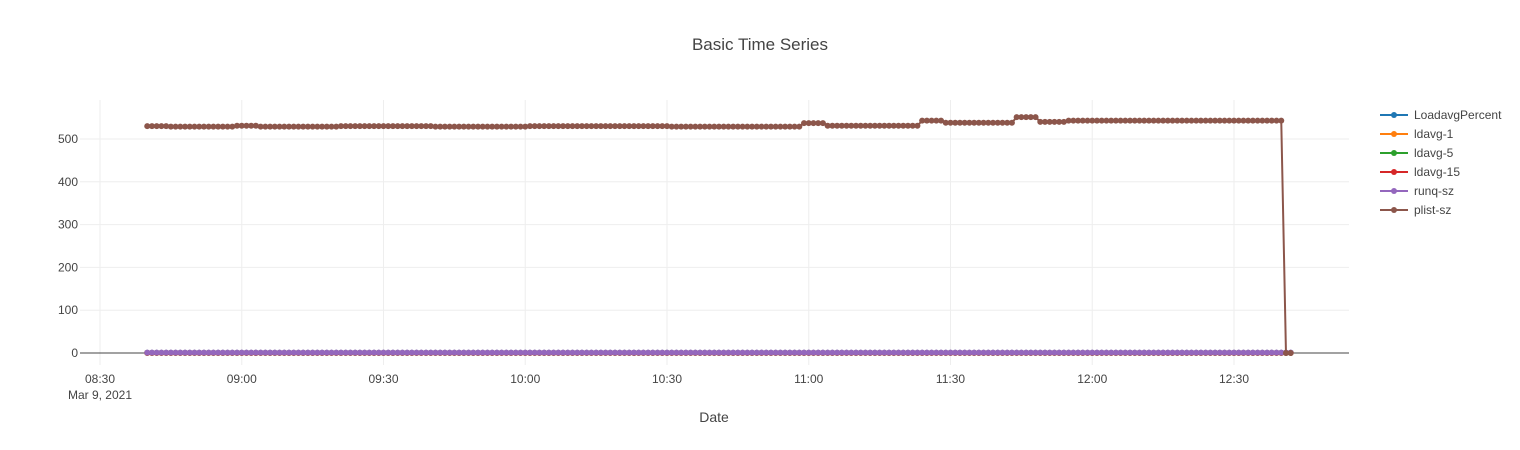  I want to click on x-tick-label: 08:30, so click(100, 379).